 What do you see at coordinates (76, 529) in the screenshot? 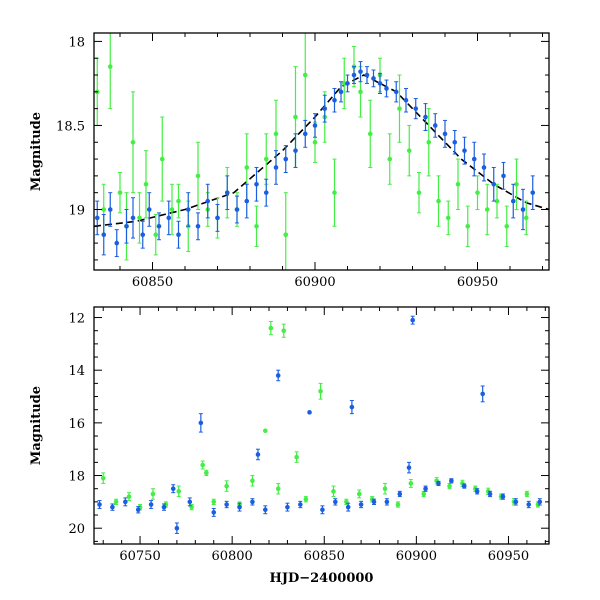
I see `bottom-y-tick-label: 20` at bounding box center [76, 529].